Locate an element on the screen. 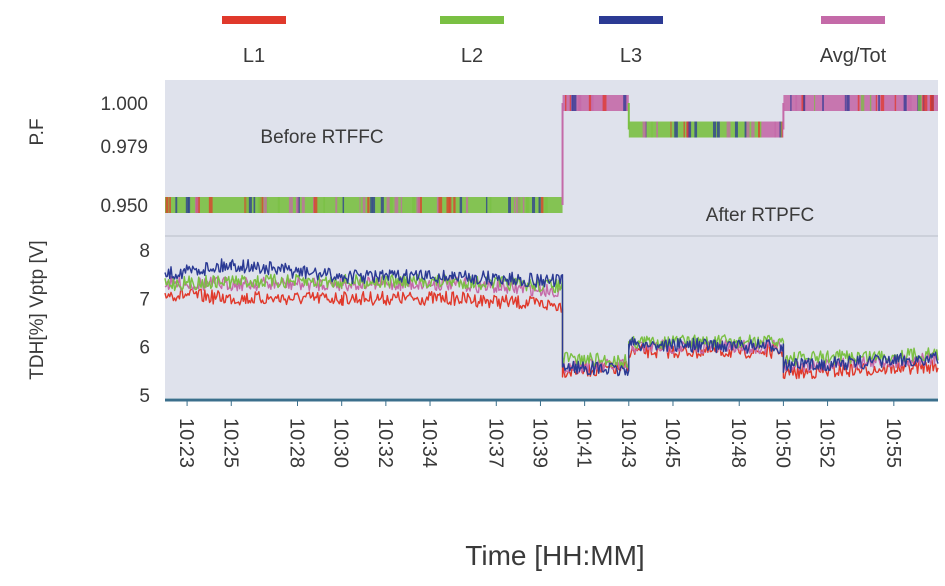 This screenshot has height=586, width=945. legend-label: L1 is located at coordinates (254, 56).